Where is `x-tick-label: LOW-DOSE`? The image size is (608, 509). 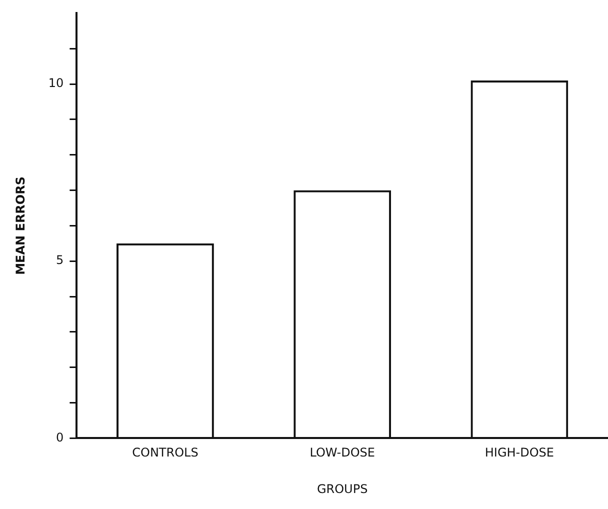
x-tick-label: LOW-DOSE is located at coordinates (342, 453).